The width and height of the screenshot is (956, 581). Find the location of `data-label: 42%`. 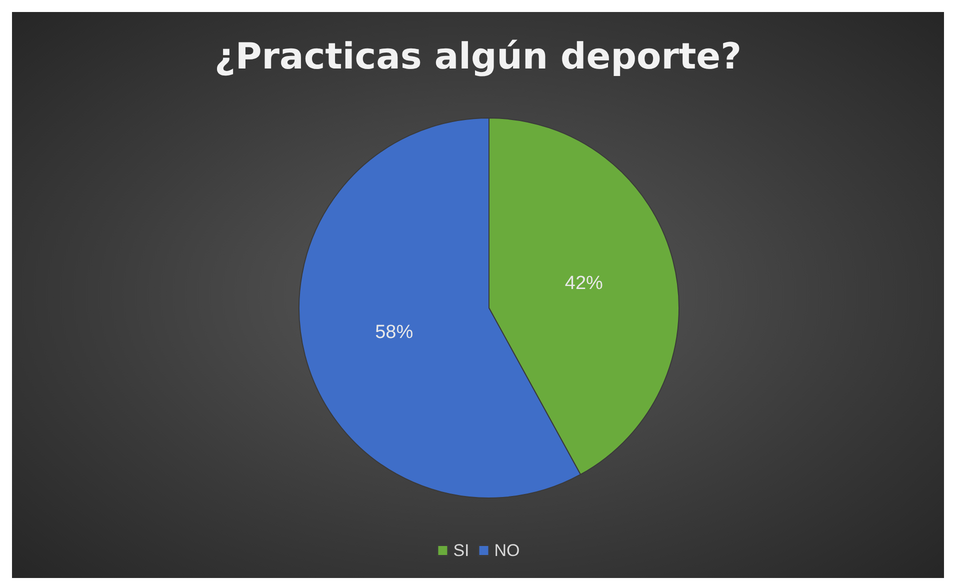

data-label: 42% is located at coordinates (584, 283).